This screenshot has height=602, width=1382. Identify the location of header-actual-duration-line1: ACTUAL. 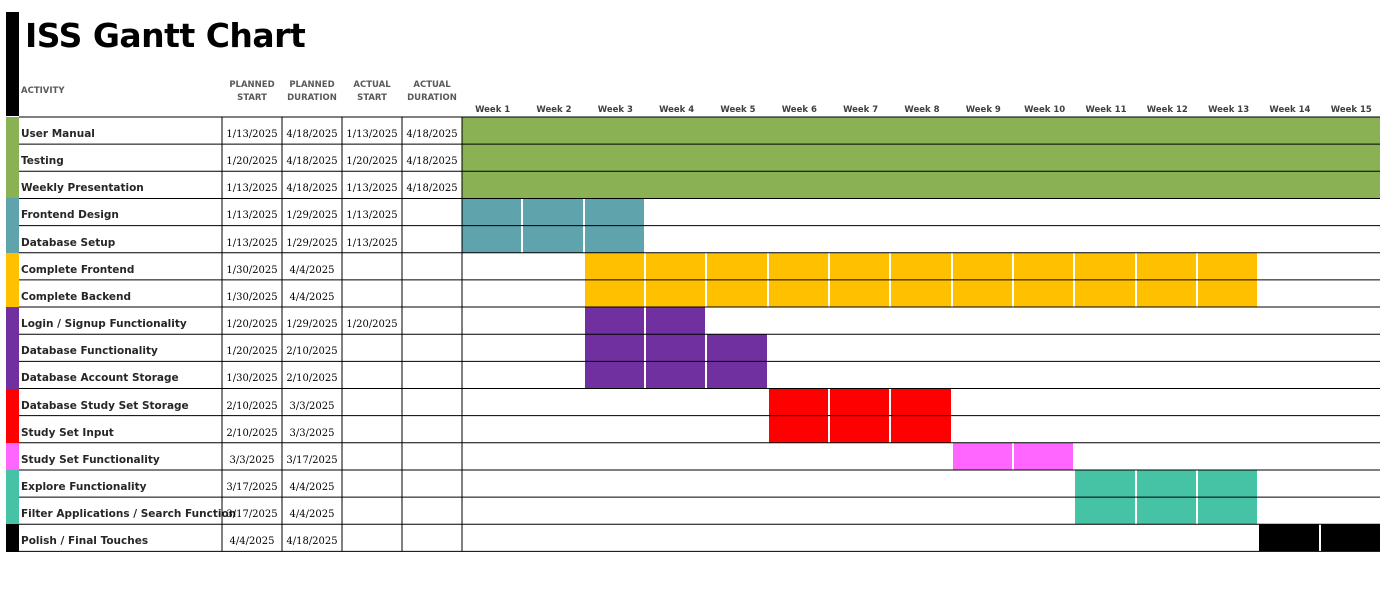
(432, 85).